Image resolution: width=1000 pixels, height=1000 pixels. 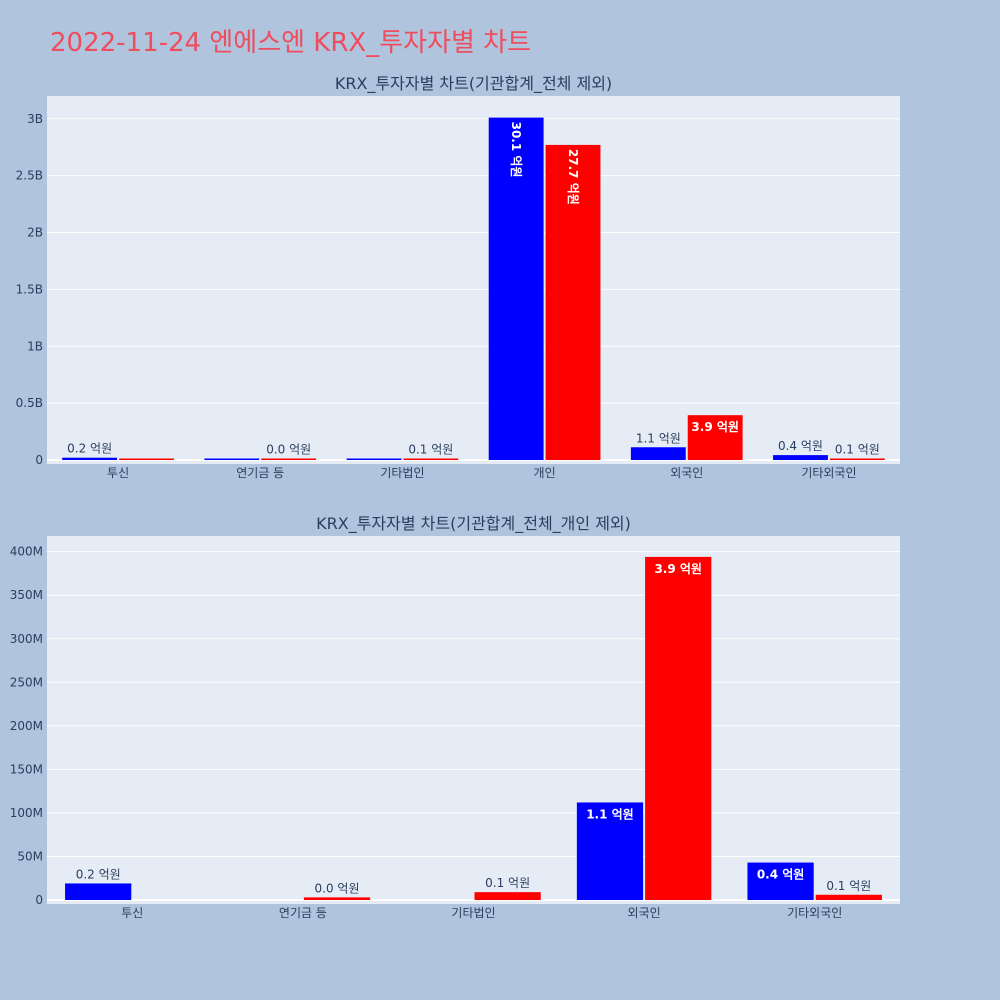 What do you see at coordinates (473, 83) in the screenshot?
I see `chart-title-top: KRX_투자자별 차트(기관합계_전체 제외)` at bounding box center [473, 83].